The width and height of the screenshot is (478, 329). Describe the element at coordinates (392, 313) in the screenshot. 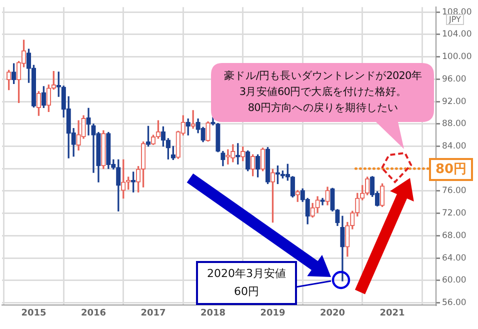

I see `x-tick-label: 2021` at that location.